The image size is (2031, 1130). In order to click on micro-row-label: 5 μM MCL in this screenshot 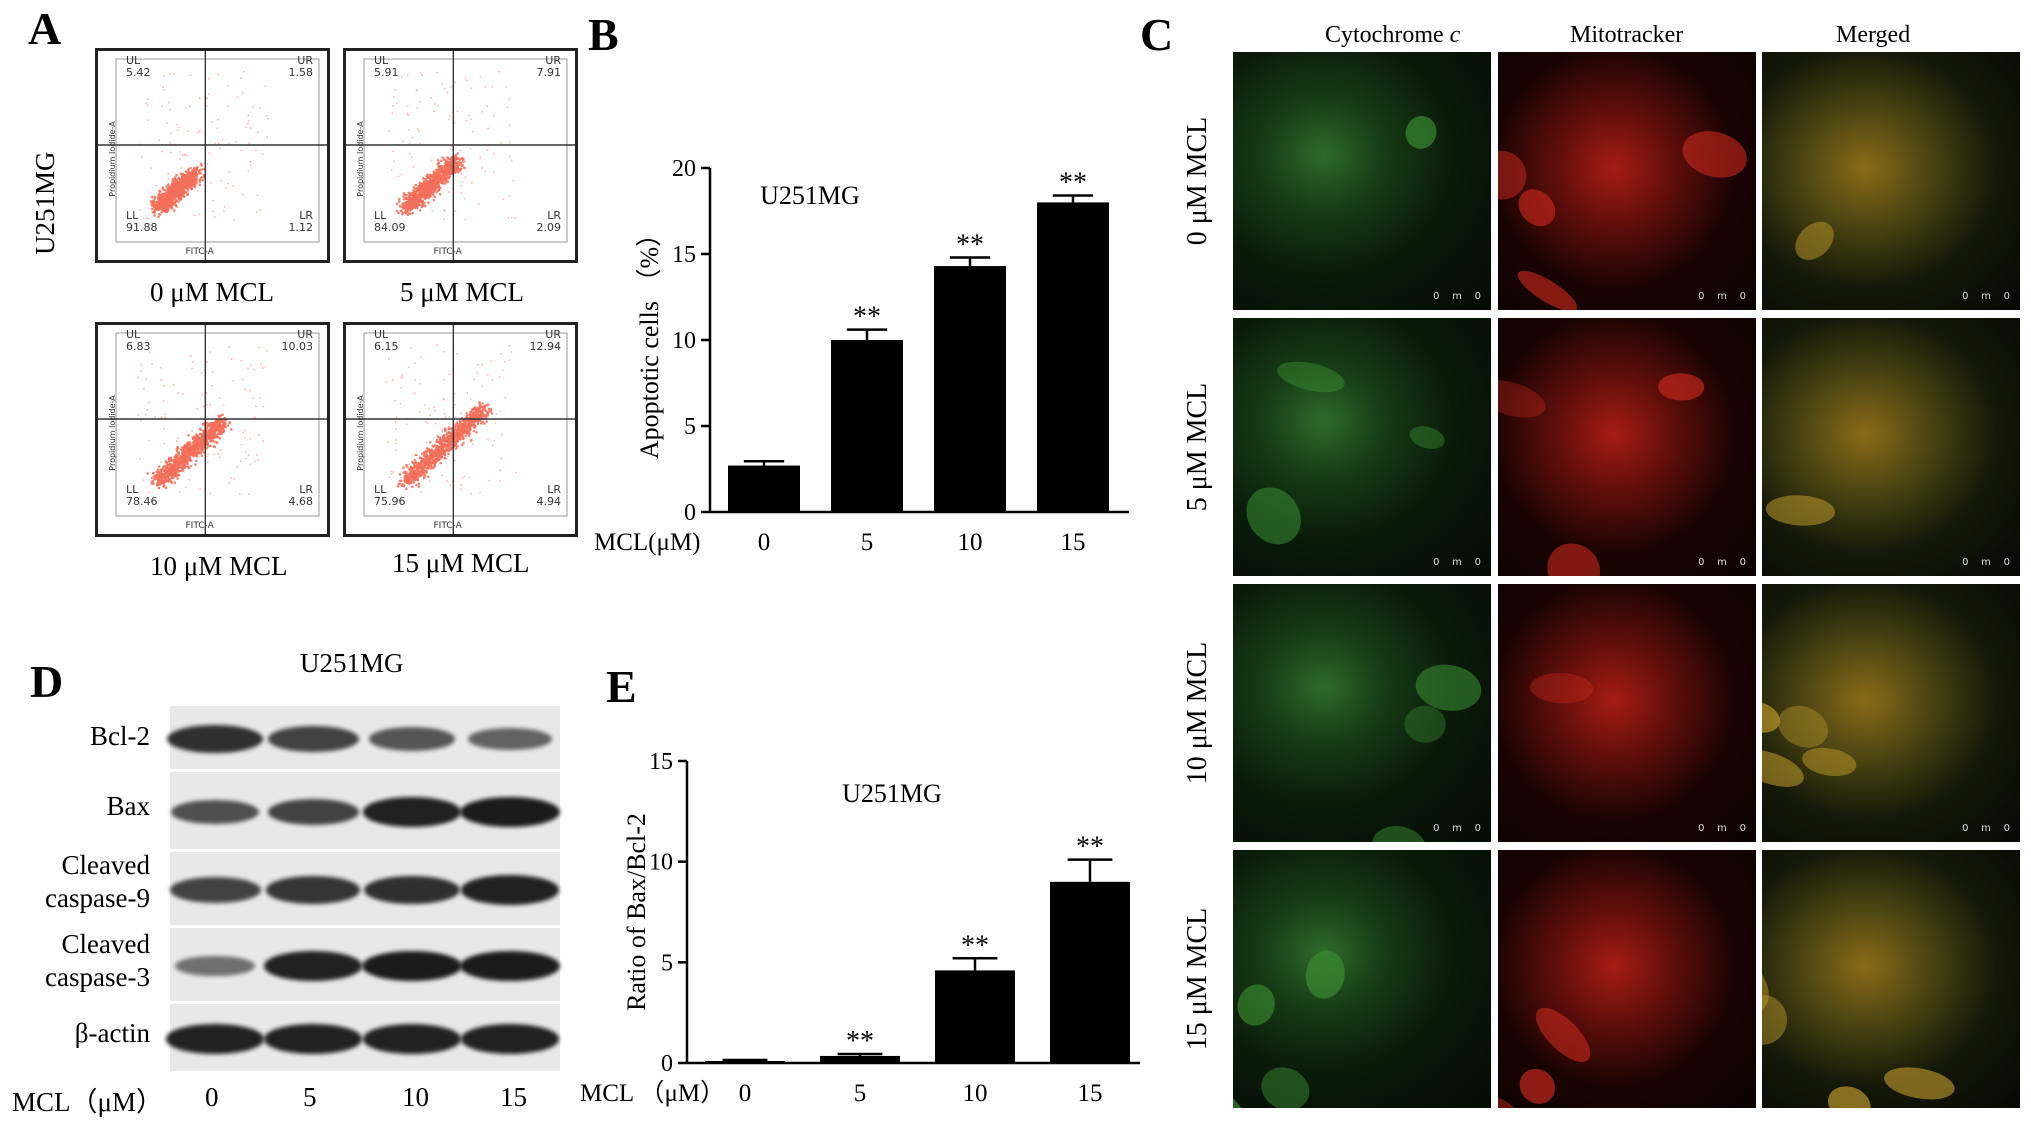, I will do `click(1197, 447)`.